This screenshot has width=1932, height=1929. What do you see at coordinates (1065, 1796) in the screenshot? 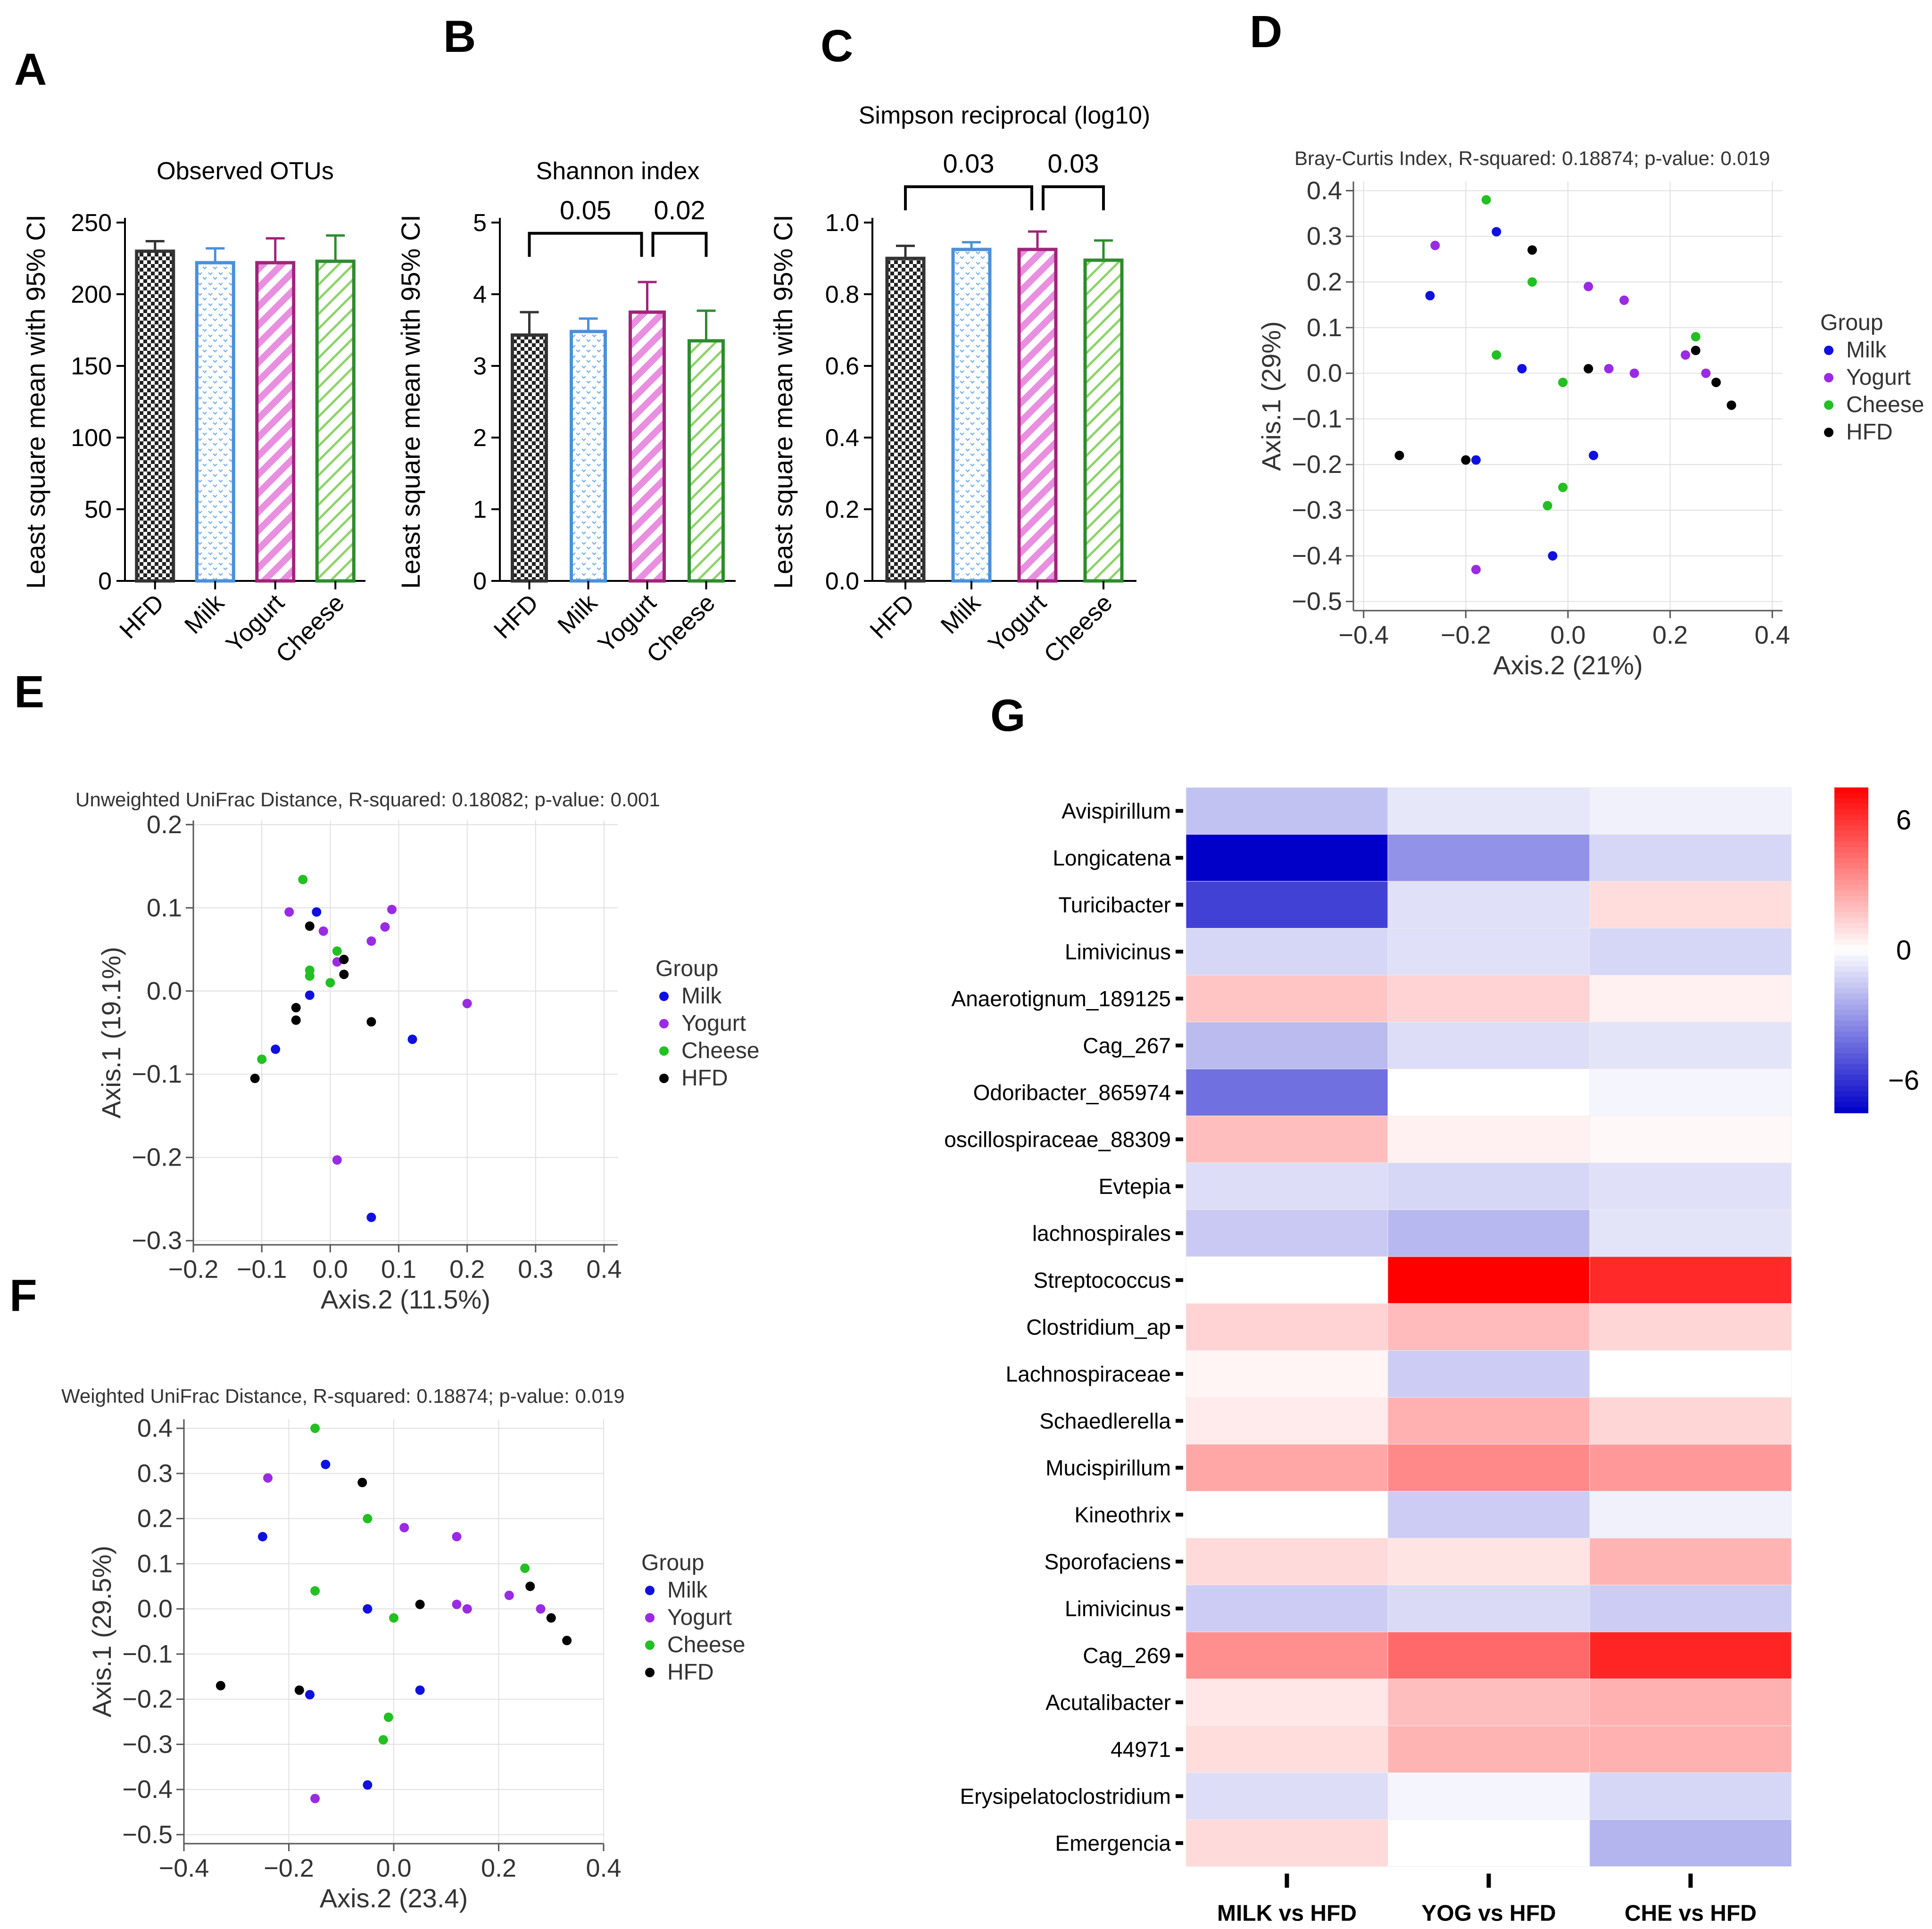
I see `row-label: Erysipelatoclostridium` at bounding box center [1065, 1796].